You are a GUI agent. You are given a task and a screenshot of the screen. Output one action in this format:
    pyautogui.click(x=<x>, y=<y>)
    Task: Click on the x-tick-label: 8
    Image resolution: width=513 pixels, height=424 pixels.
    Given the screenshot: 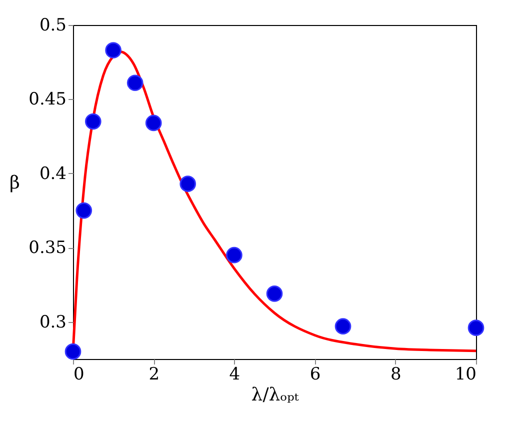 What is the action you would take?
    pyautogui.click(x=396, y=374)
    